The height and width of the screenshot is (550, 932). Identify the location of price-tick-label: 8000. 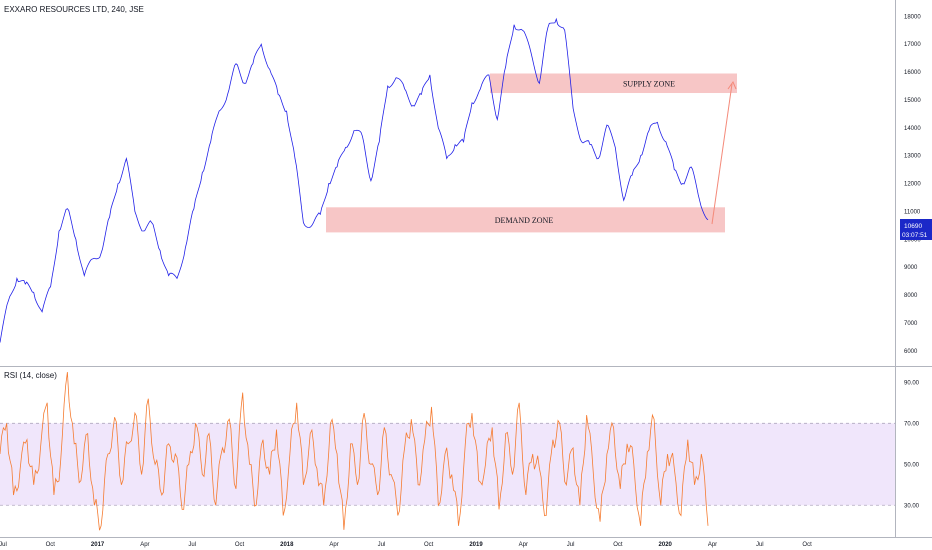
(911, 296).